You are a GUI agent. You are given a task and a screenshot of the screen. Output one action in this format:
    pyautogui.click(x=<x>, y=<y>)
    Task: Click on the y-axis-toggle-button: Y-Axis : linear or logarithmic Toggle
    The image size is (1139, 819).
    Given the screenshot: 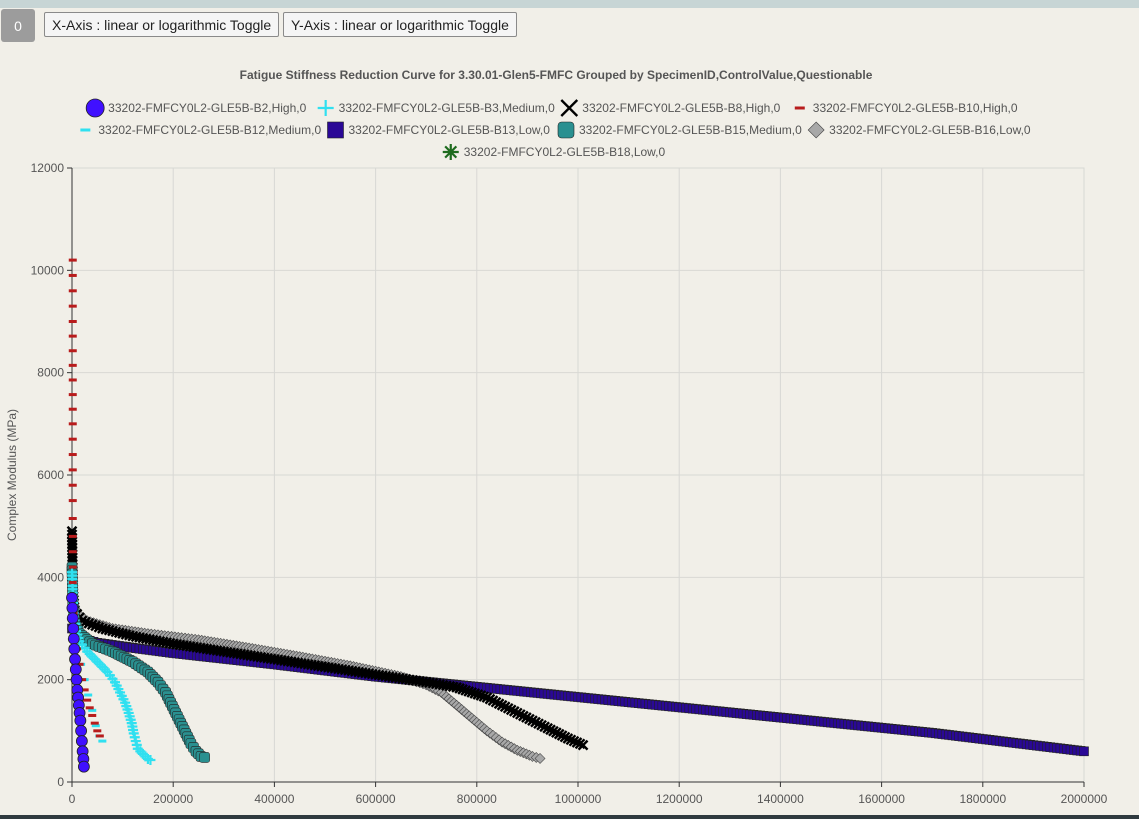 What is the action you would take?
    pyautogui.click(x=400, y=24)
    